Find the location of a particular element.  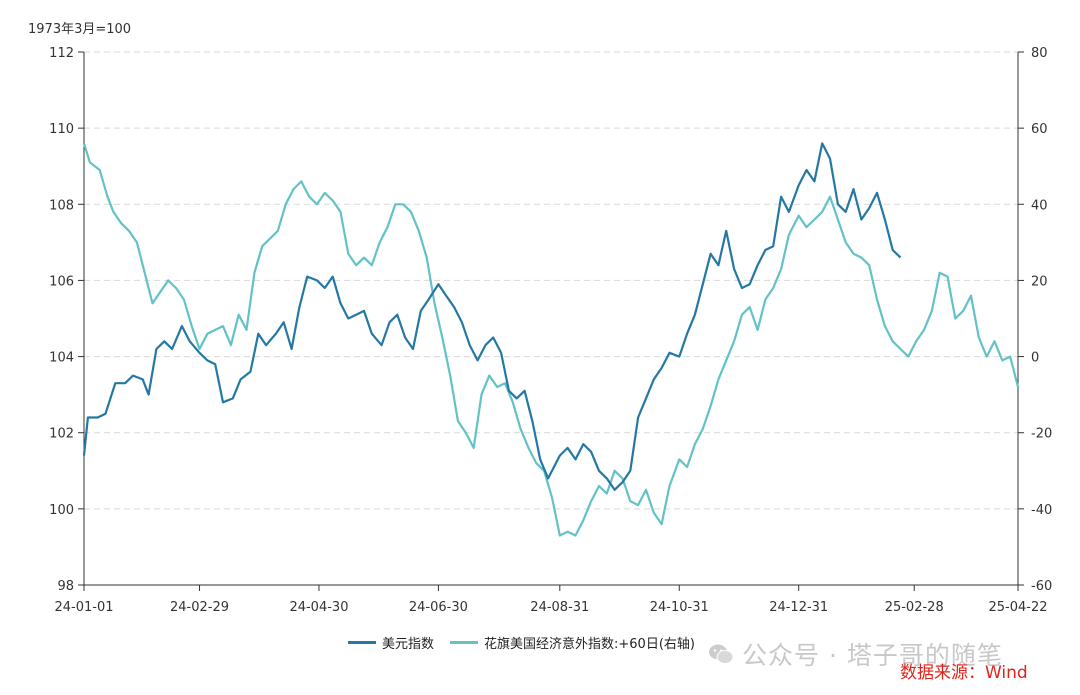

watermark: 公众号 · 塔子哥的随笔 is located at coordinates (855, 654).